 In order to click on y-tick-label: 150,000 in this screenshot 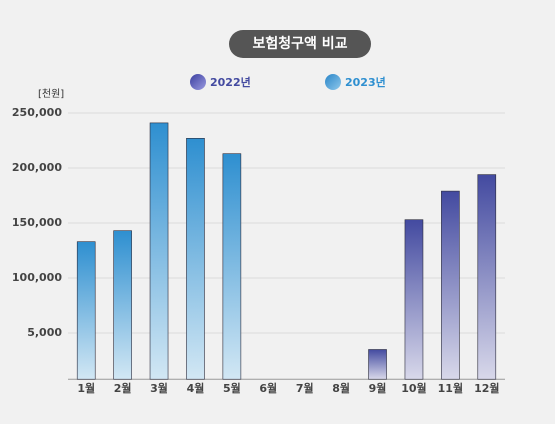, I will do `click(37, 222)`.